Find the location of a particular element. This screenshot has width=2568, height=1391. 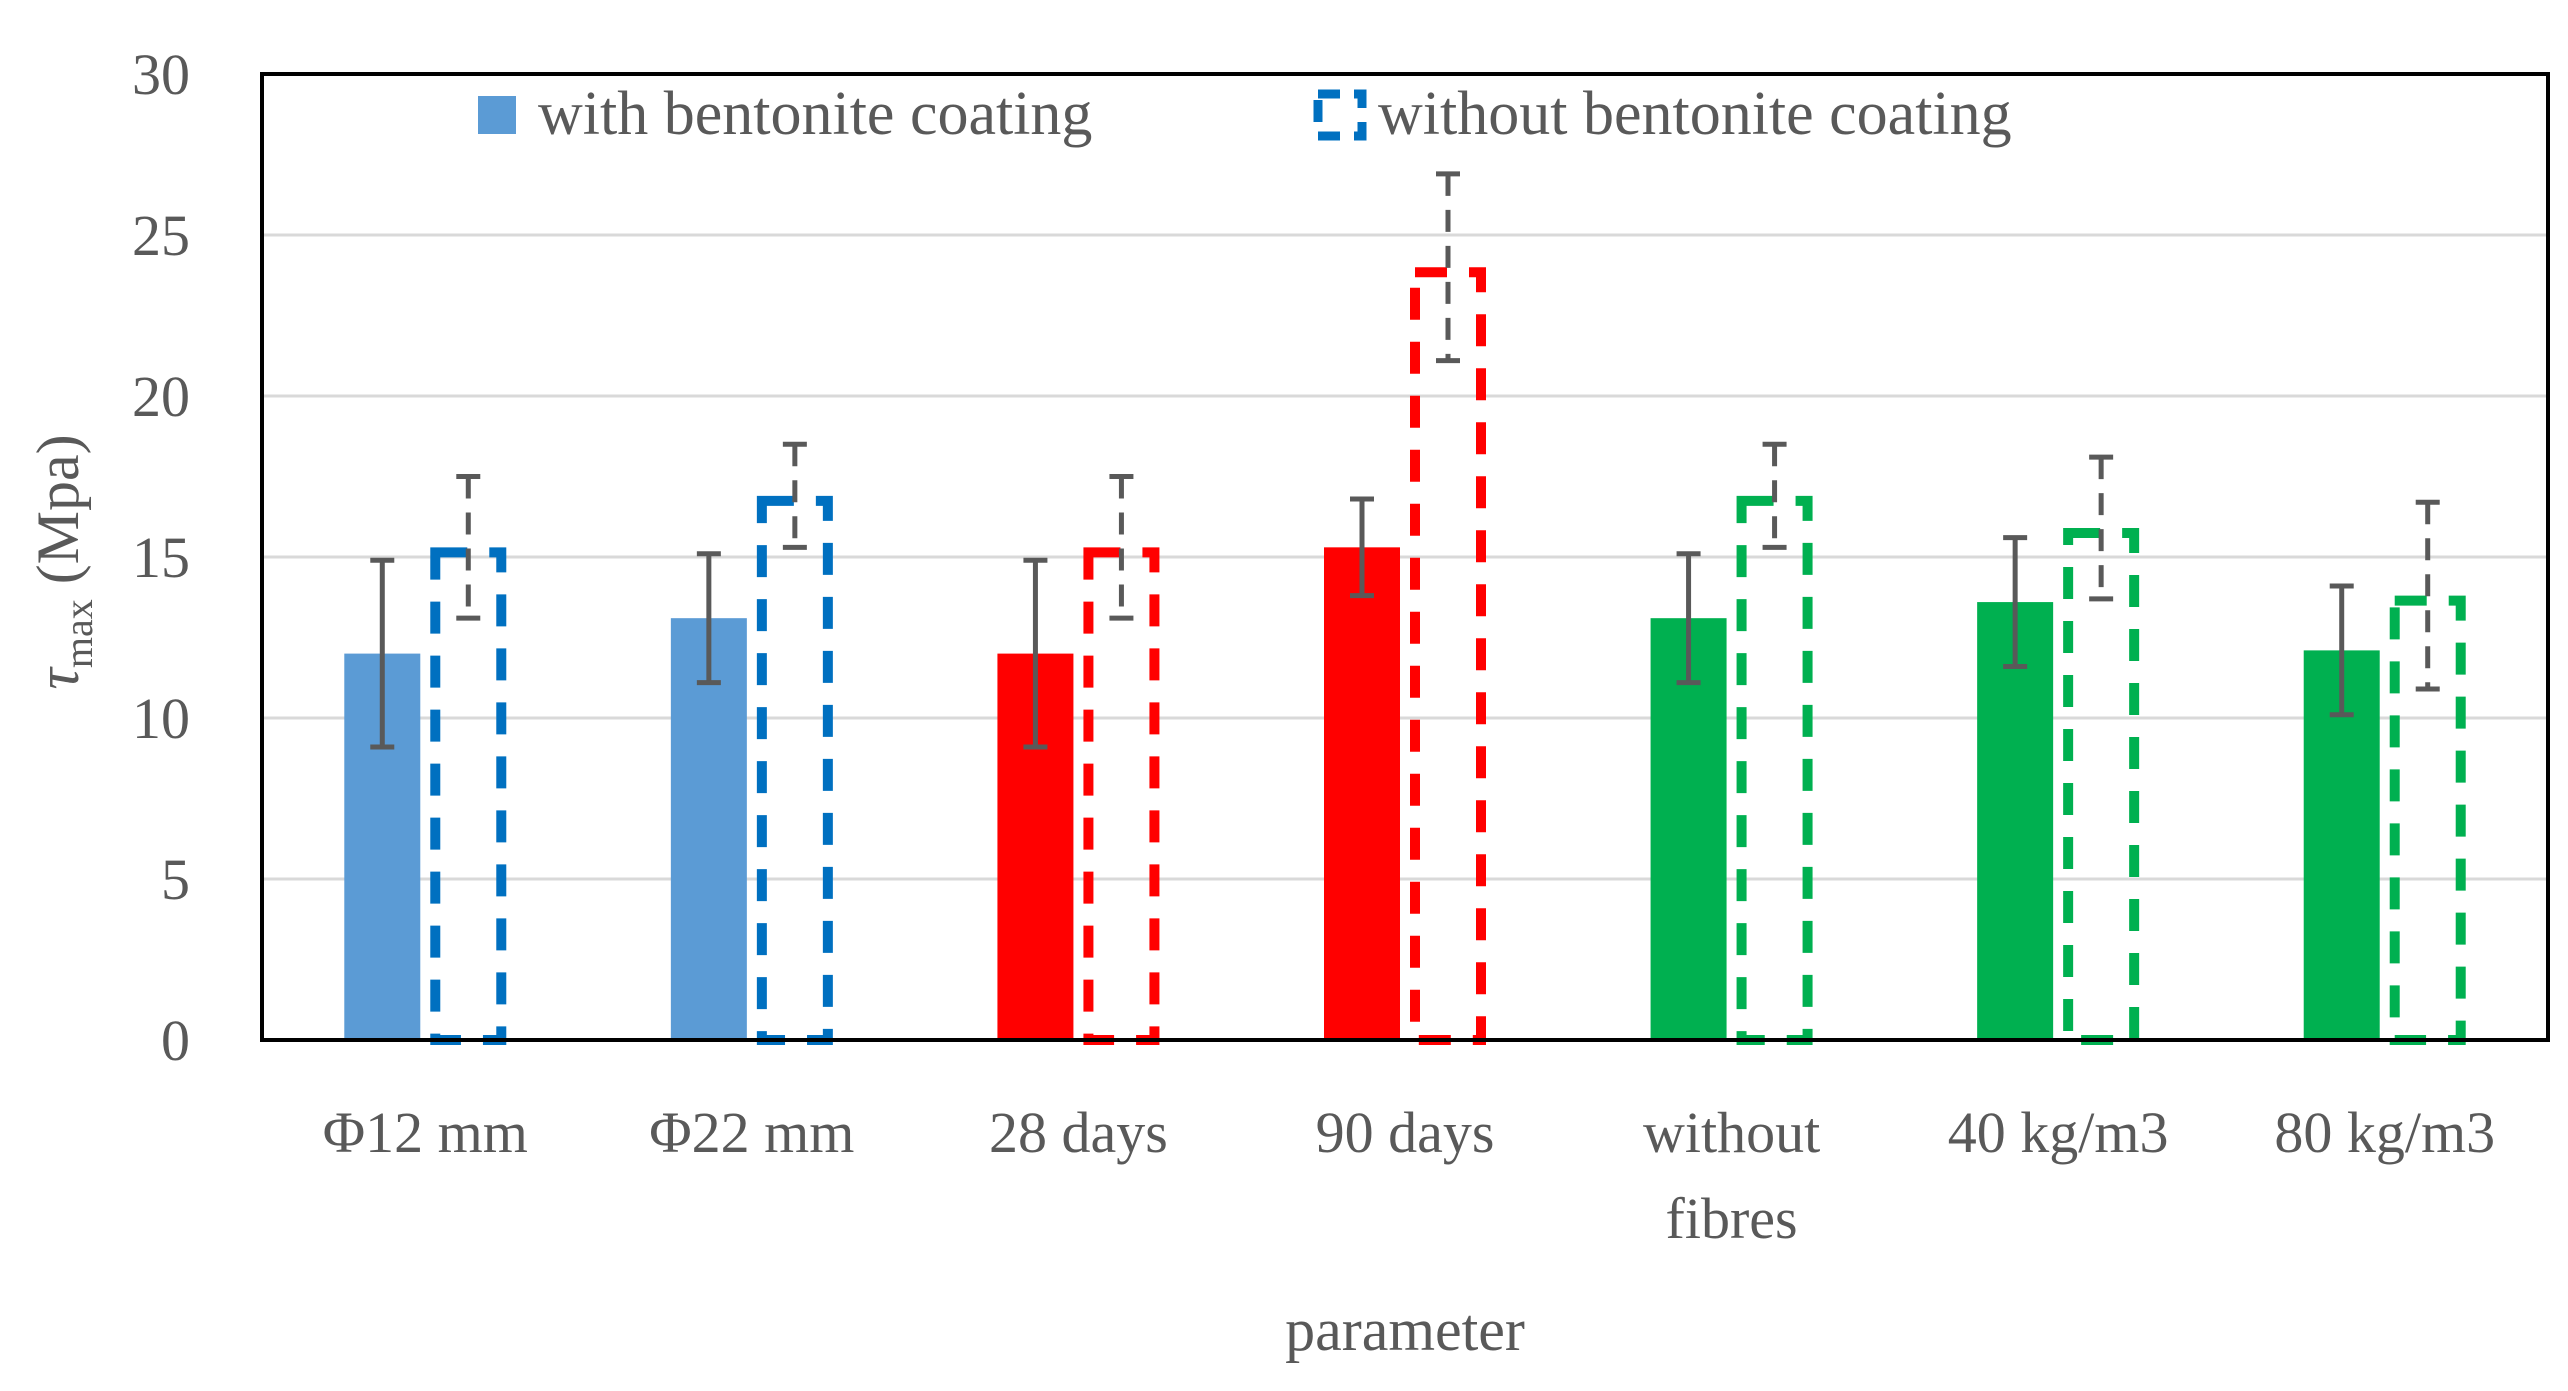

y-tick-label: 15 is located at coordinates (161, 557).